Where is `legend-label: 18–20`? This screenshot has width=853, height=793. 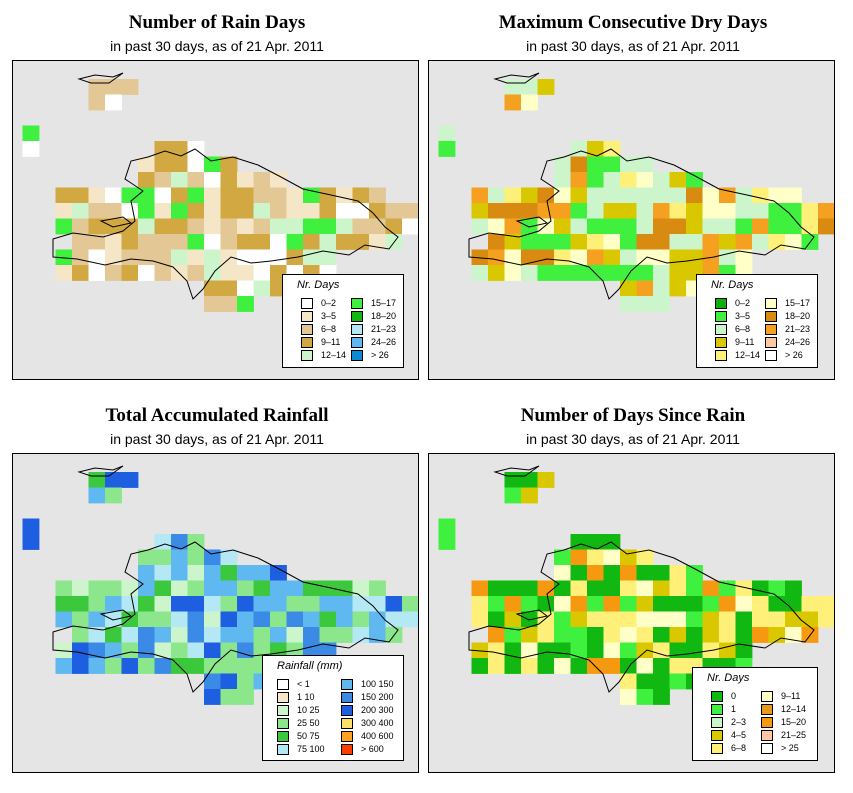 legend-label: 18–20 is located at coordinates (384, 316).